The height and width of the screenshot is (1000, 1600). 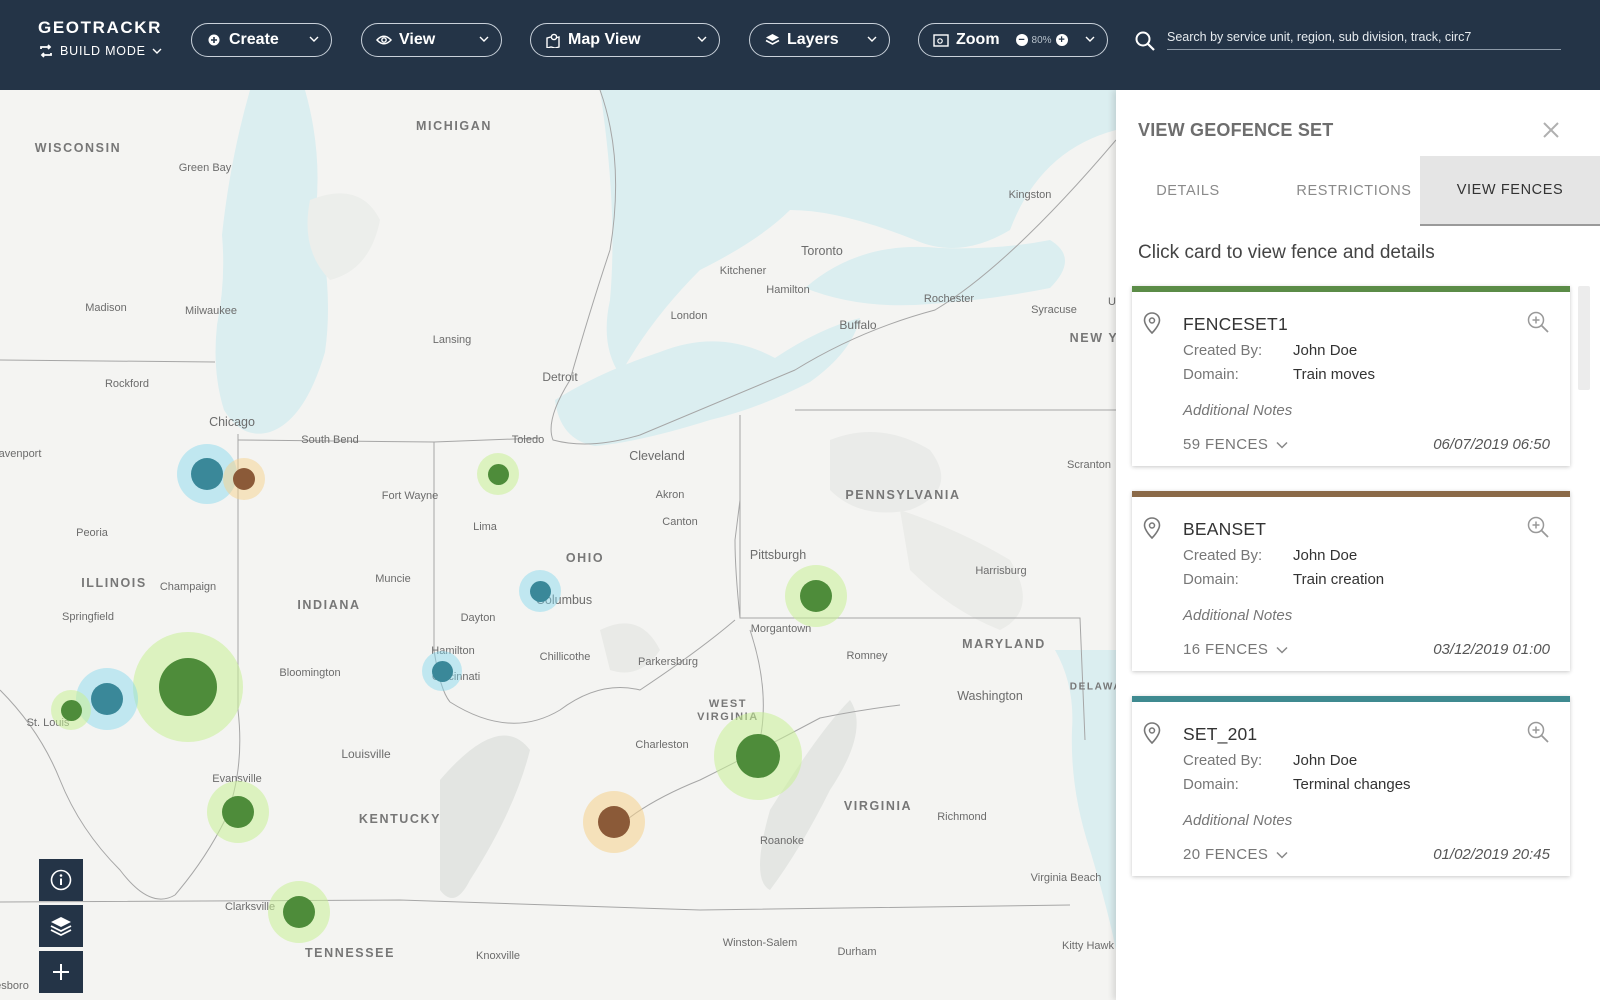 I want to click on city-label: Virginia Beach, so click(x=1066, y=878).